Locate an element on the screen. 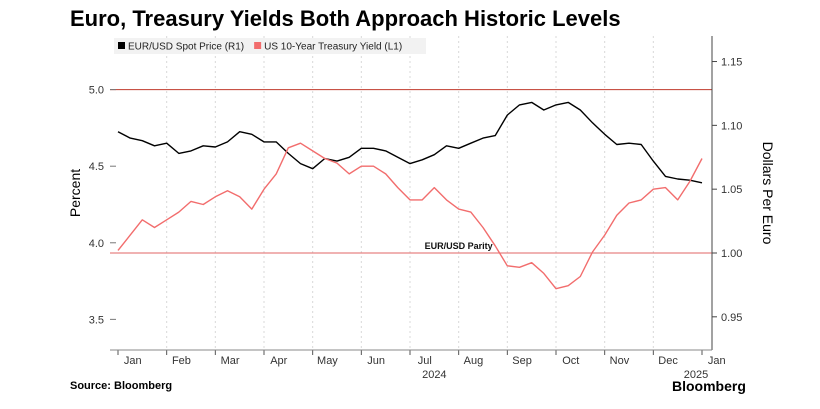 This screenshot has width=820, height=409. x-tick-label: May is located at coordinates (327, 361).